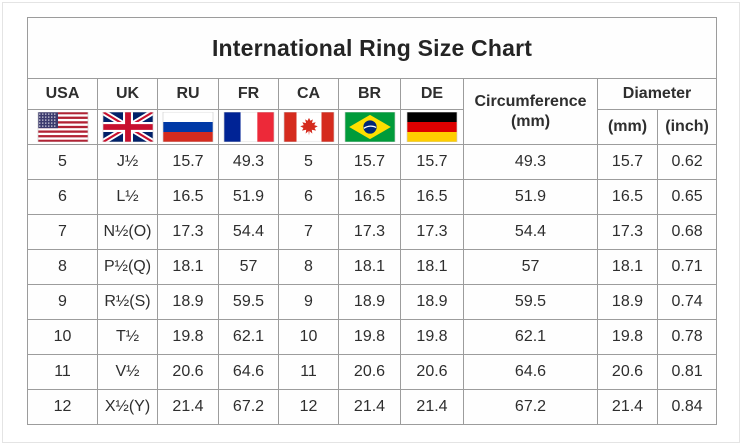  What do you see at coordinates (372, 407) in the screenshot?
I see `table-row: 12 X½(Y) 21.4 67.2 12 21.4 21.4 67.2 21.4 0.84` at bounding box center [372, 407].